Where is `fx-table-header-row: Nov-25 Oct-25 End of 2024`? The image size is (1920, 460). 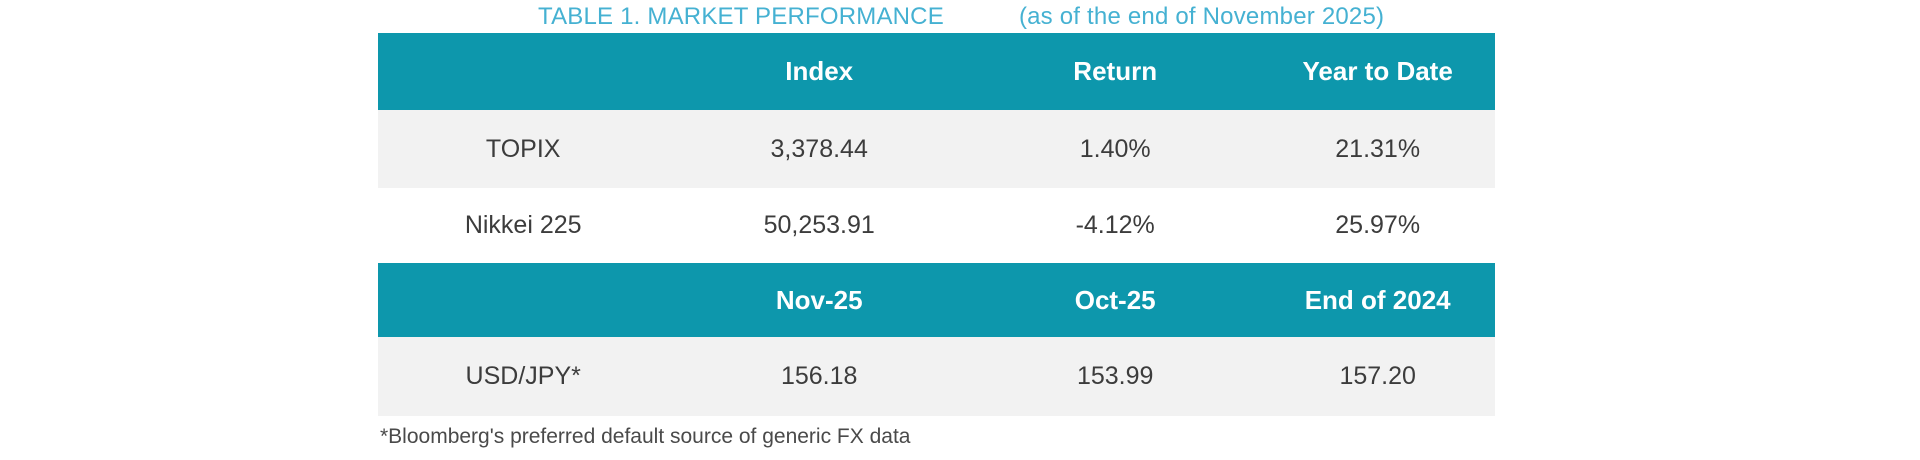
fx-table-header-row: Nov-25 Oct-25 End of 2024 is located at coordinates (936, 300).